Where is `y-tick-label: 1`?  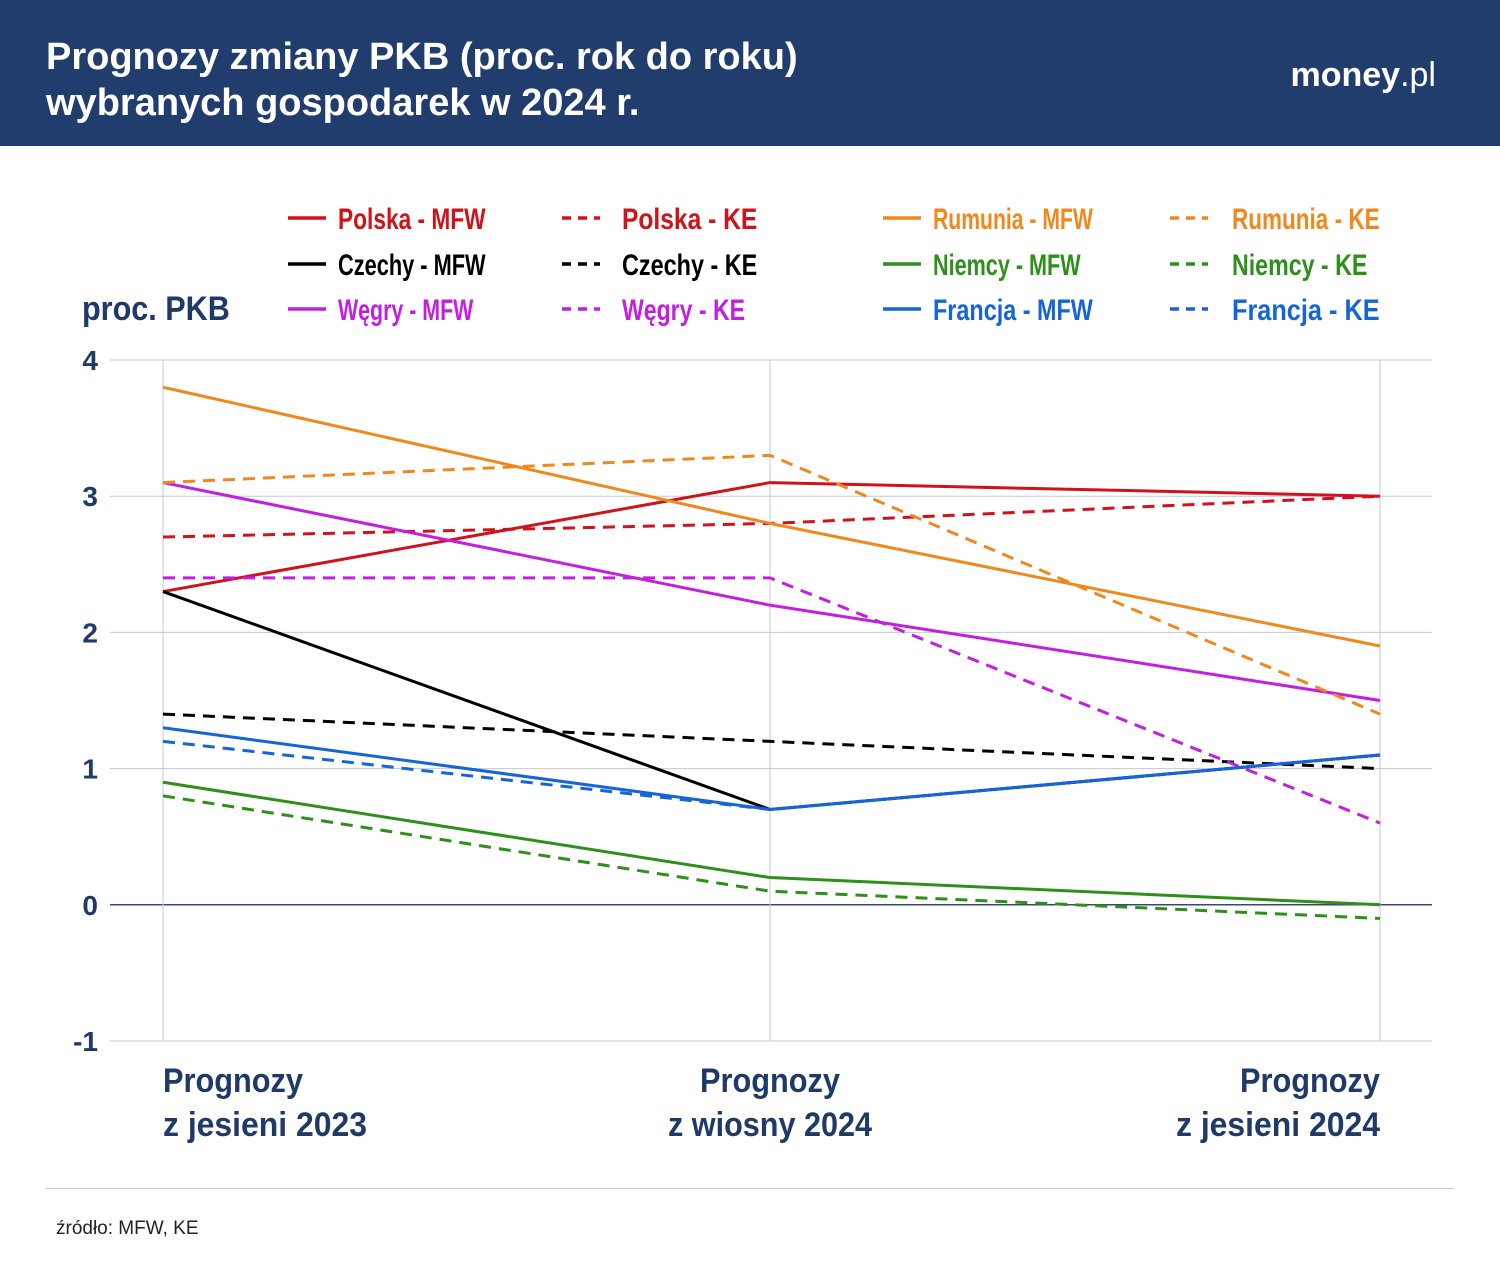 y-tick-label: 1 is located at coordinates (90, 769).